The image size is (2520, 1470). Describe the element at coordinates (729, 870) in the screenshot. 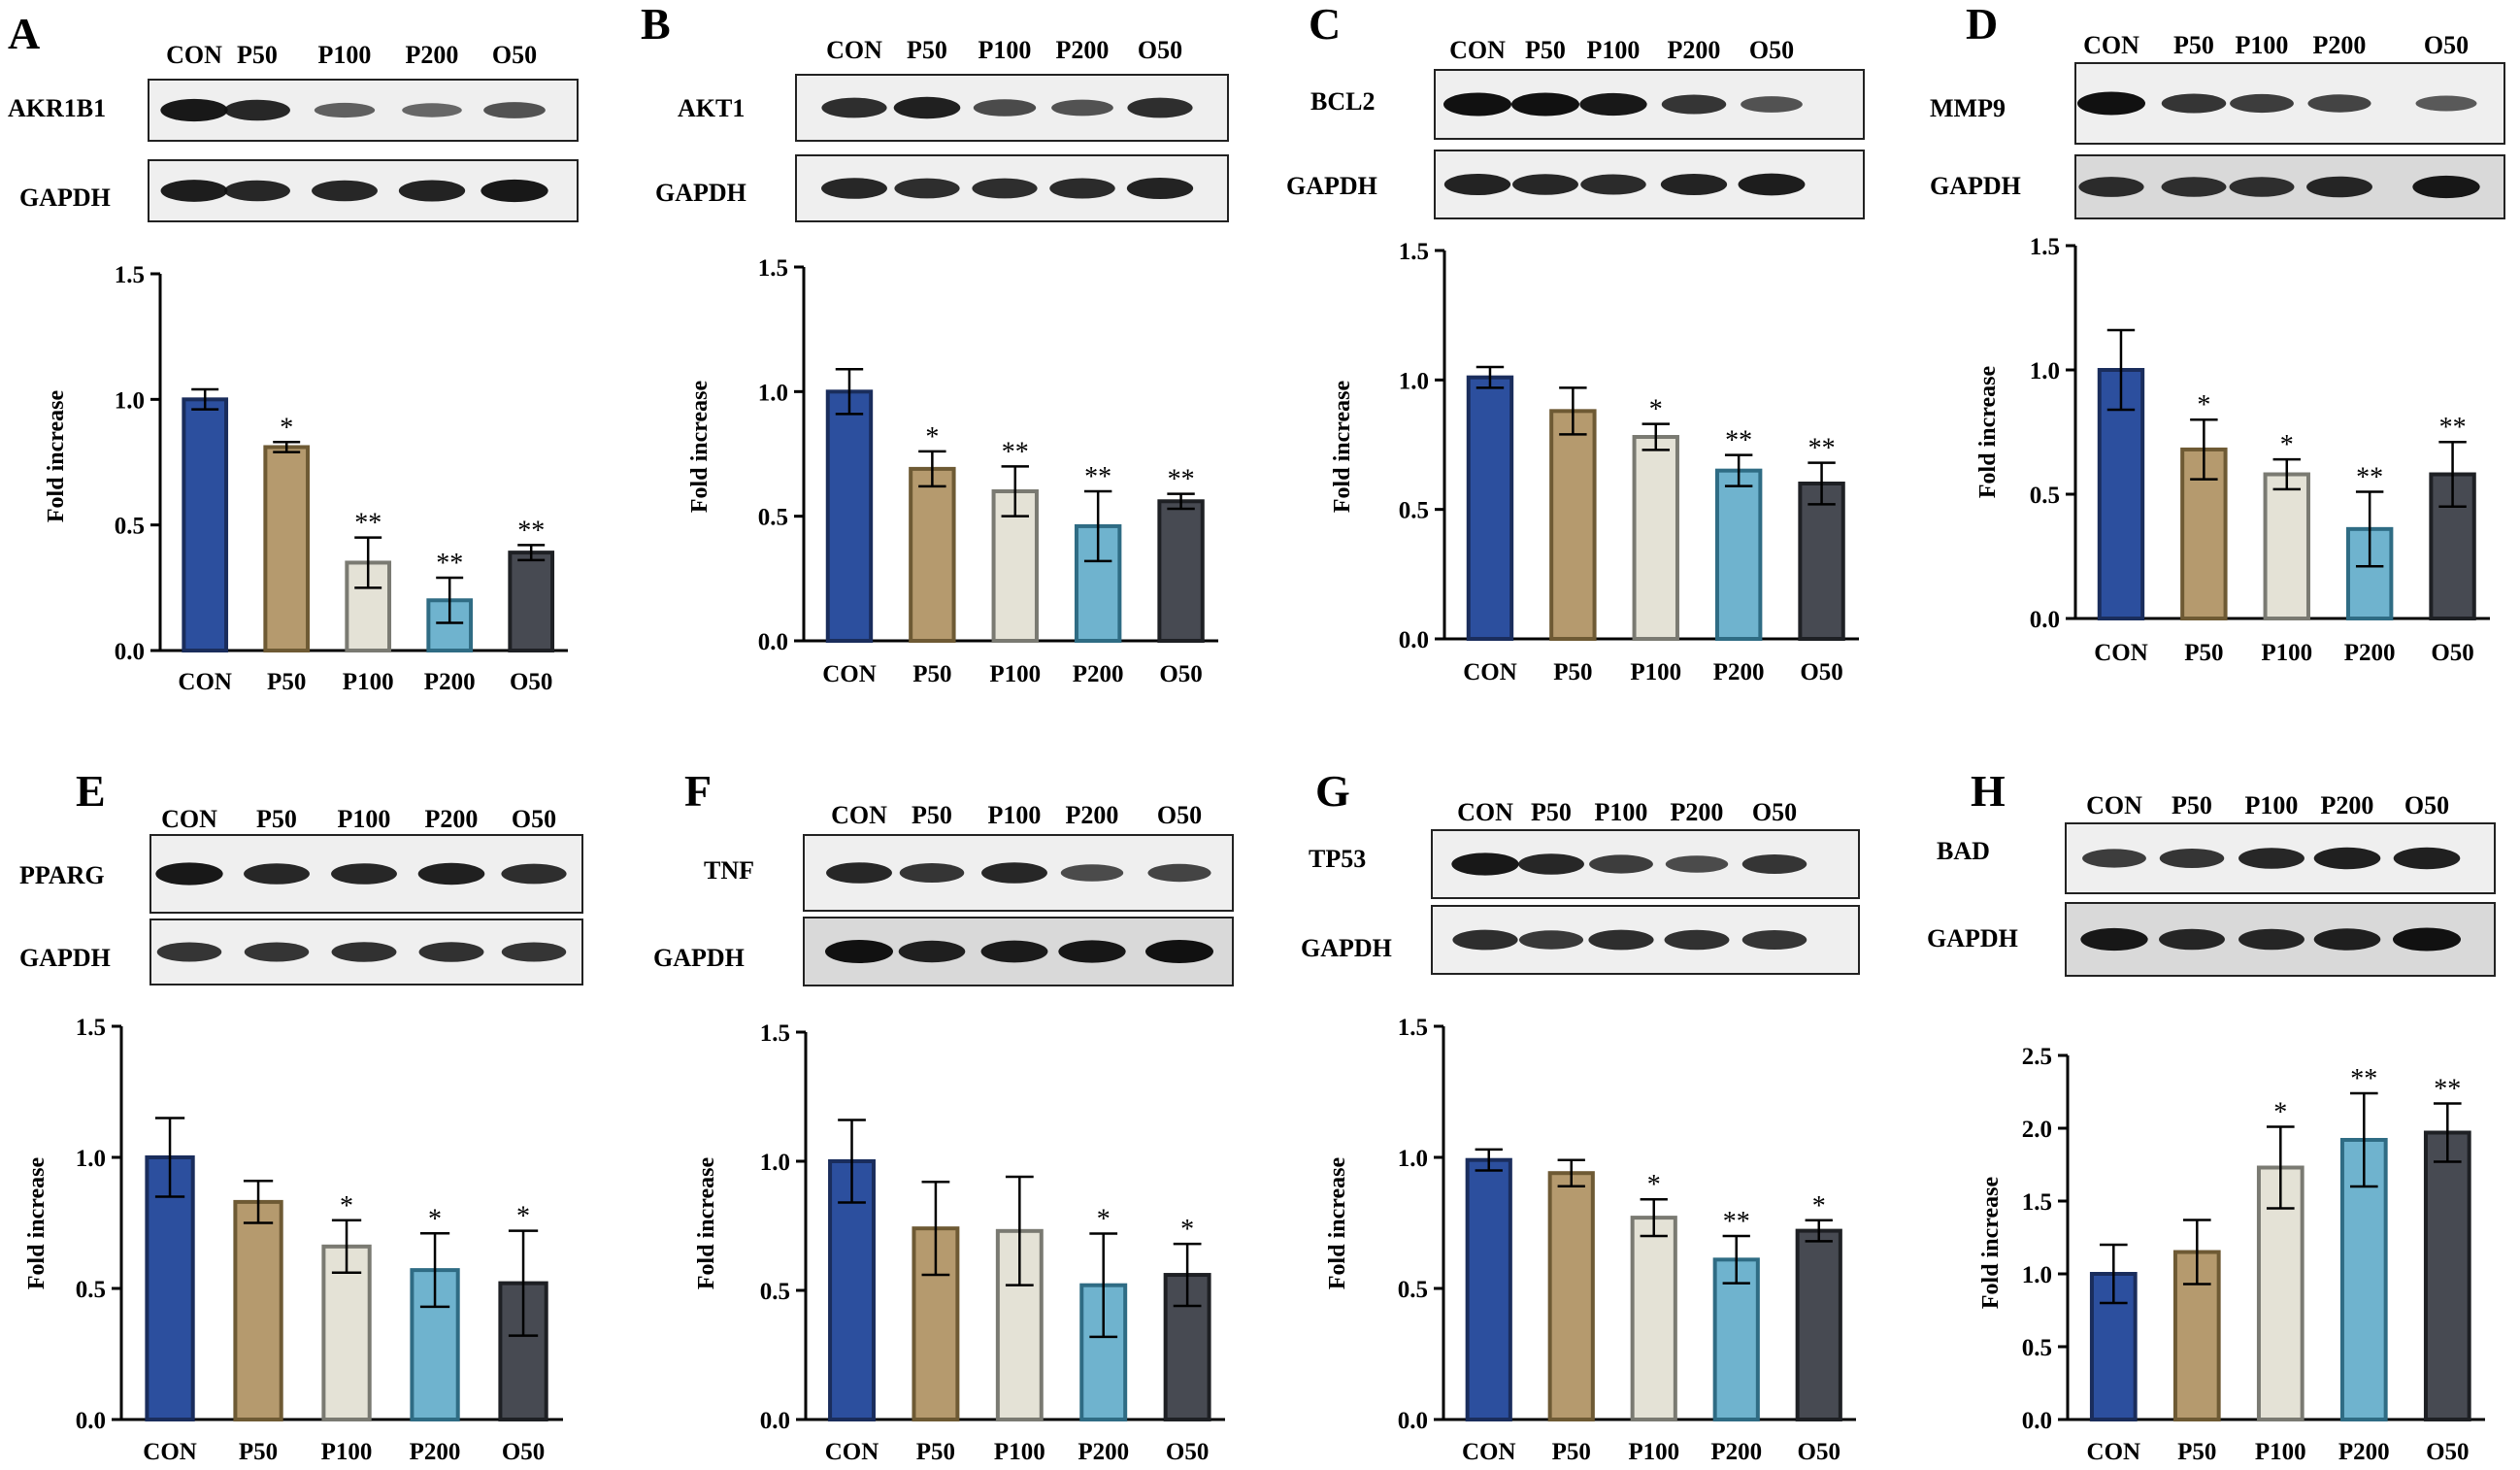

I see `protein-label: TNF` at that location.